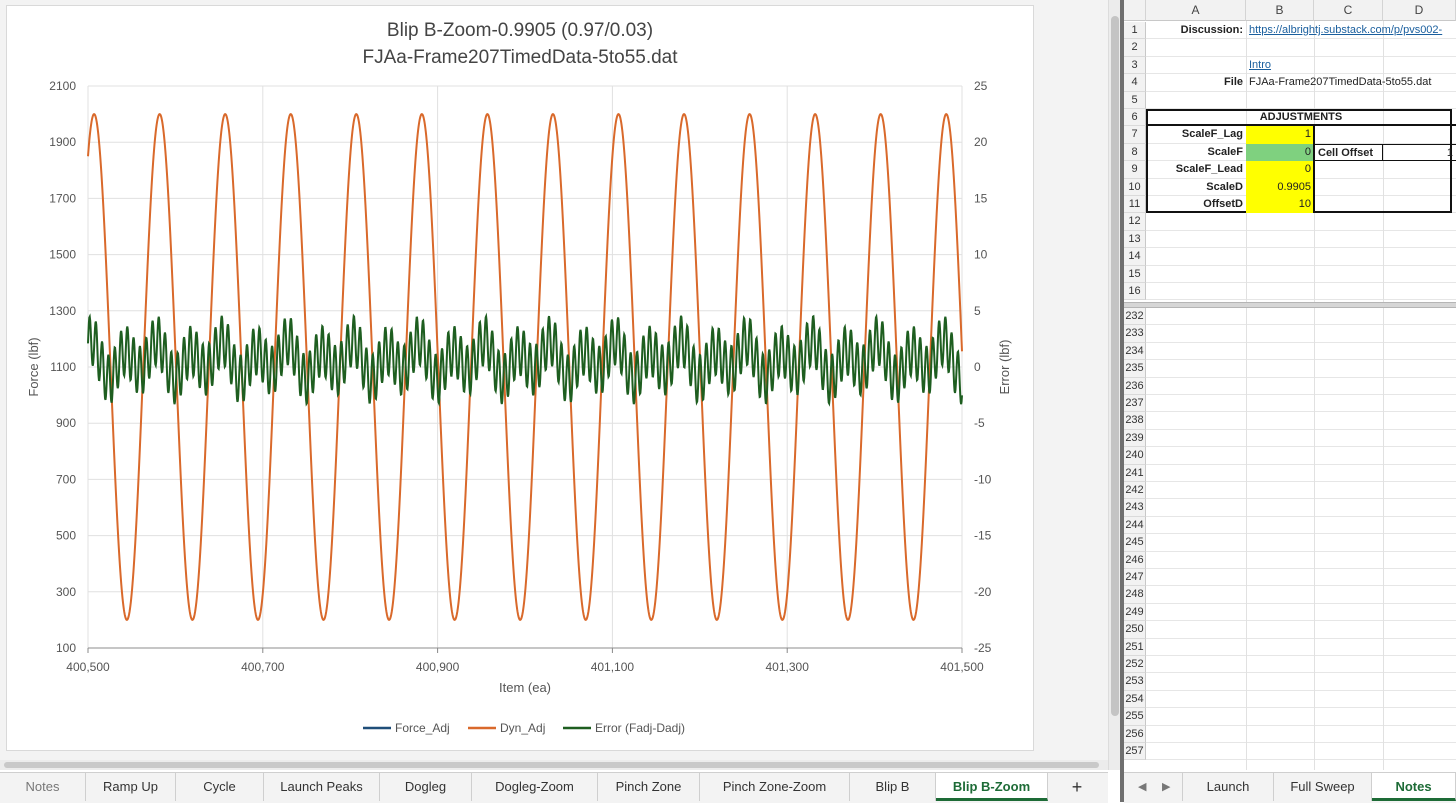 The width and height of the screenshot is (1456, 803). Describe the element at coordinates (1135, 239) in the screenshot. I see `row-header: 13` at that location.